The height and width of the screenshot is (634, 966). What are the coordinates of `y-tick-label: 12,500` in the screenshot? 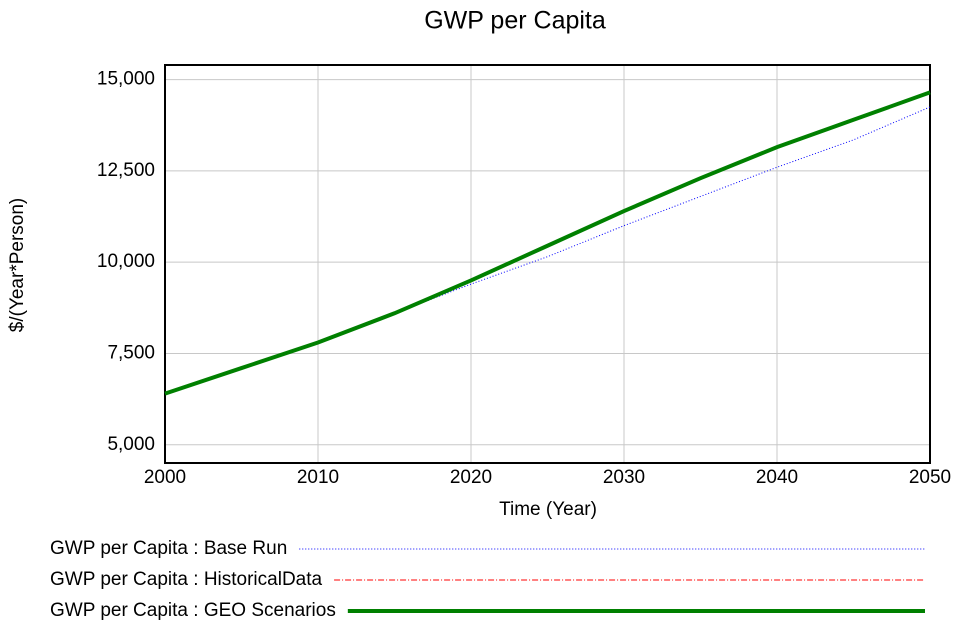 It's located at (126, 170).